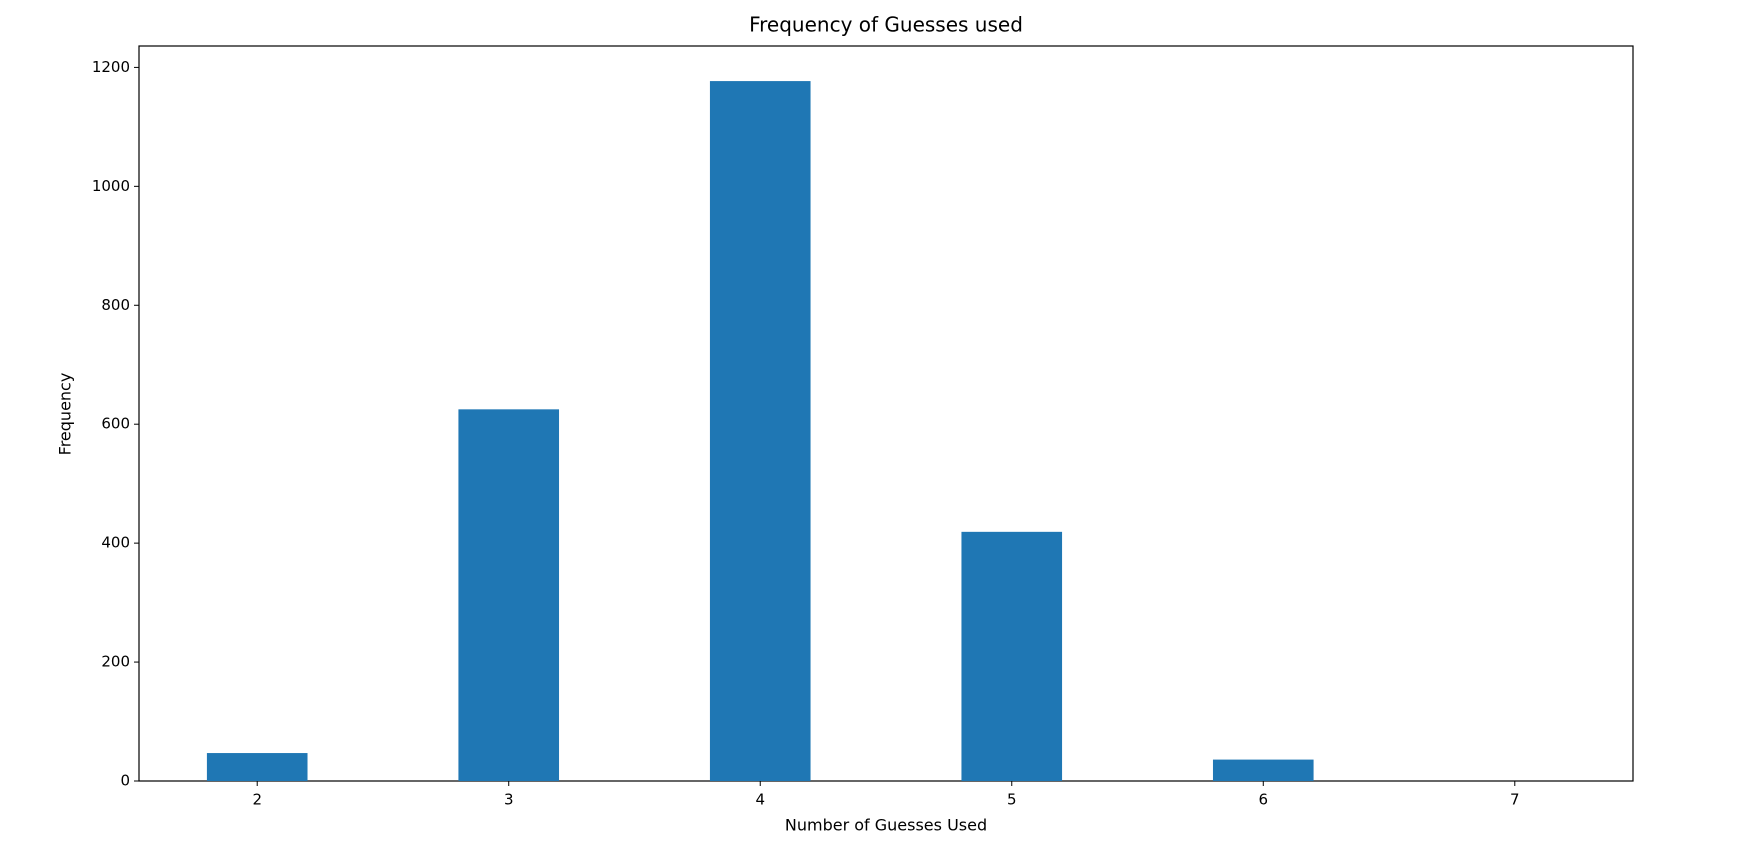  What do you see at coordinates (115, 305) in the screenshot?
I see `y-tick-label: 800` at bounding box center [115, 305].